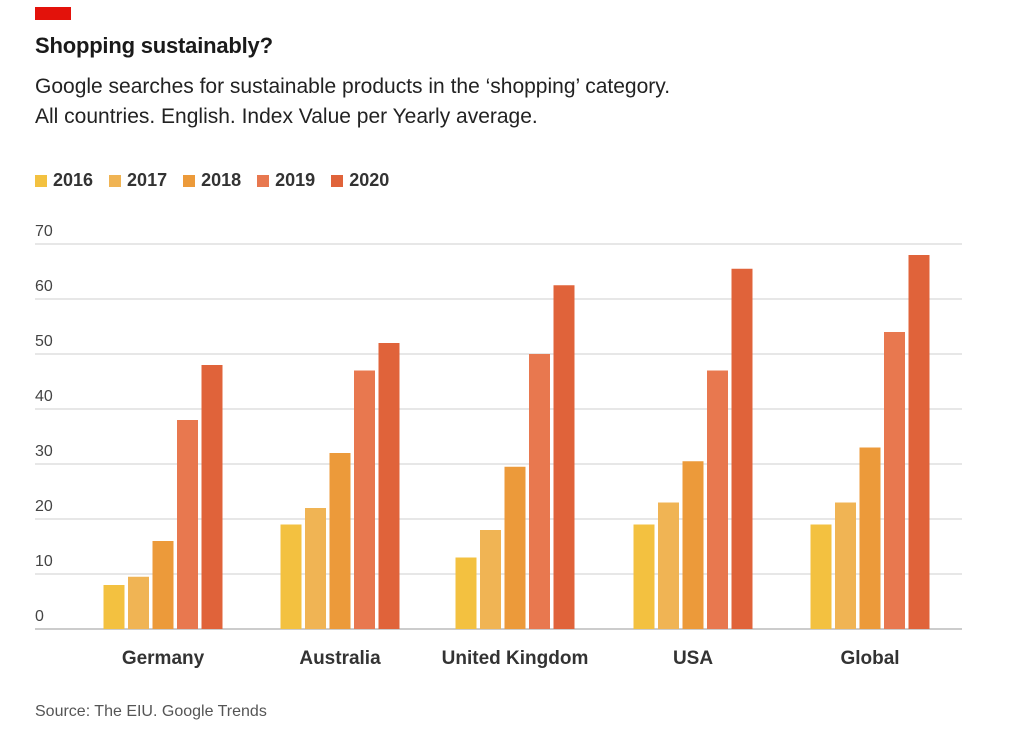  Describe the element at coordinates (845, 565) in the screenshot. I see `bar-global-2017` at that location.